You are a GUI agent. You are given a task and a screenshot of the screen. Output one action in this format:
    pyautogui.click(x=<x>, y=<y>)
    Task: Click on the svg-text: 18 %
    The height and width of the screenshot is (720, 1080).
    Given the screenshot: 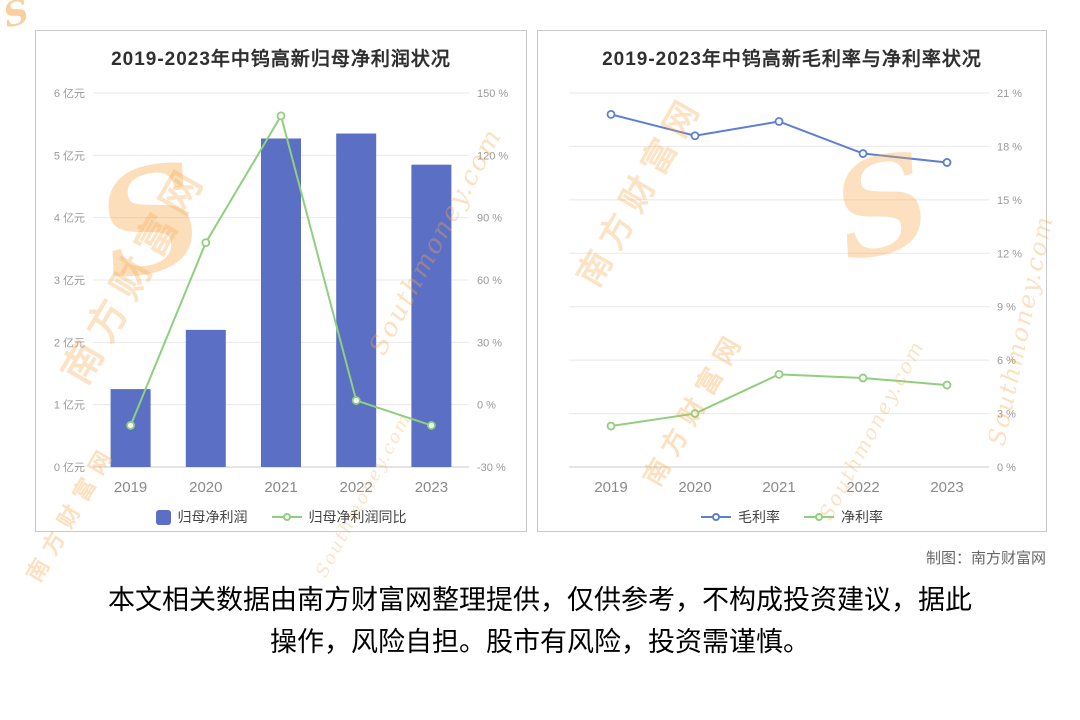 What is the action you would take?
    pyautogui.click(x=1009, y=147)
    